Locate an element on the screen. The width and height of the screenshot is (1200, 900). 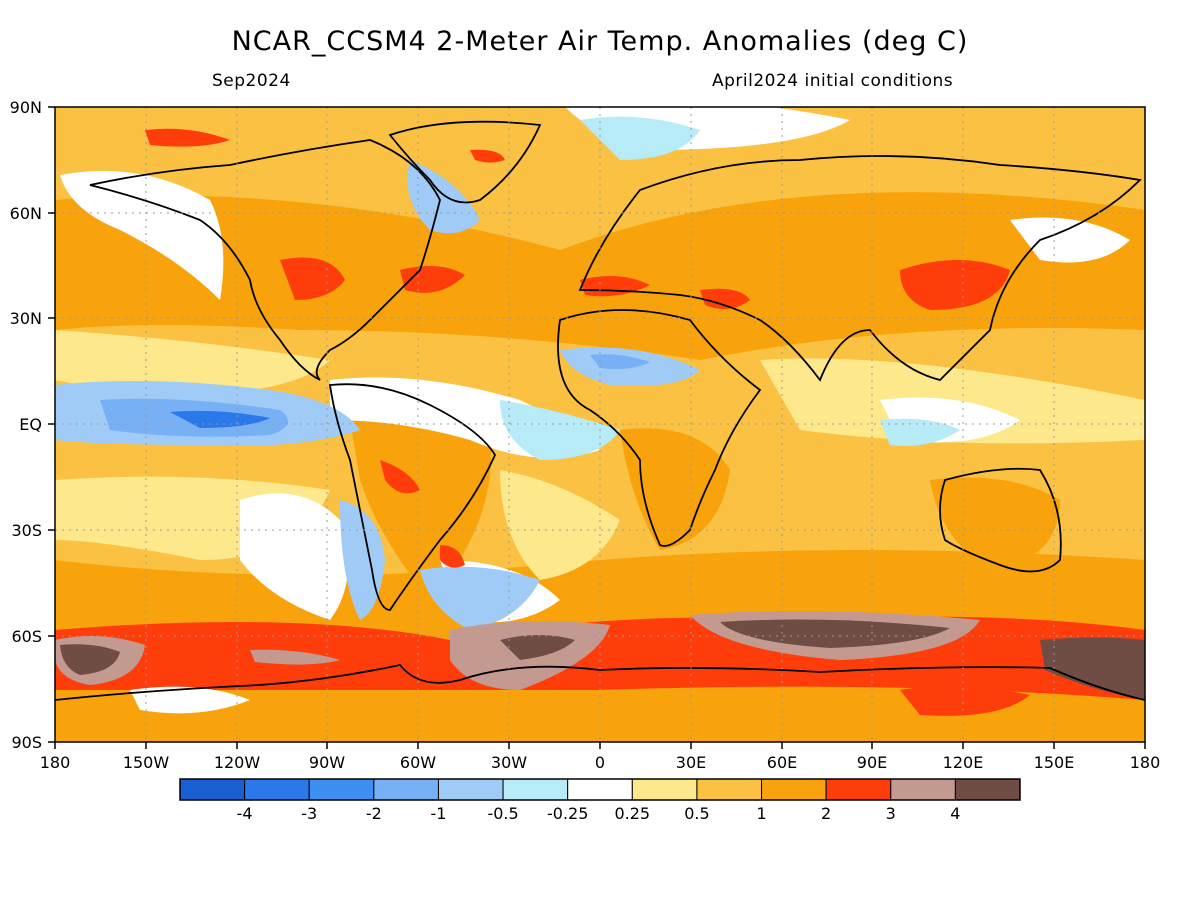
lat-label: EQ is located at coordinates (30, 424).